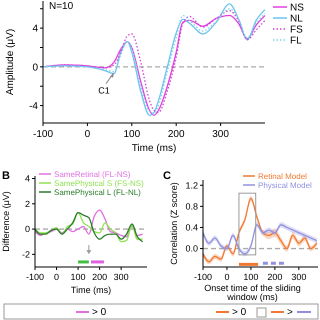 Image resolution: width=320 pixels, height=320 pixels. What do you see at coordinates (26, 255) in the screenshot?
I see `y-tick-label: -2` at bounding box center [26, 255].